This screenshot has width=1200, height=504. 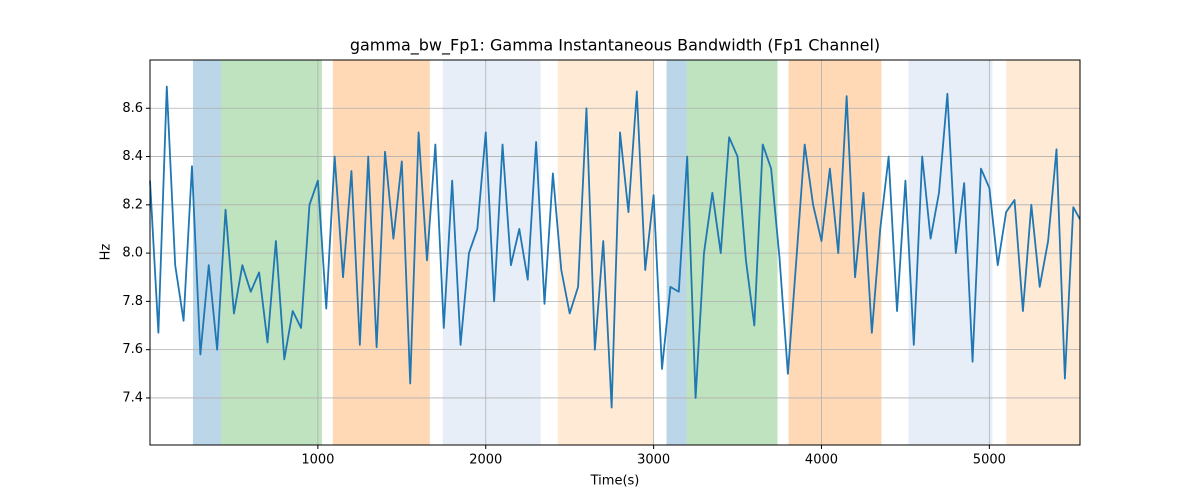 I want to click on y-axis-label: Hz, so click(x=106, y=252).